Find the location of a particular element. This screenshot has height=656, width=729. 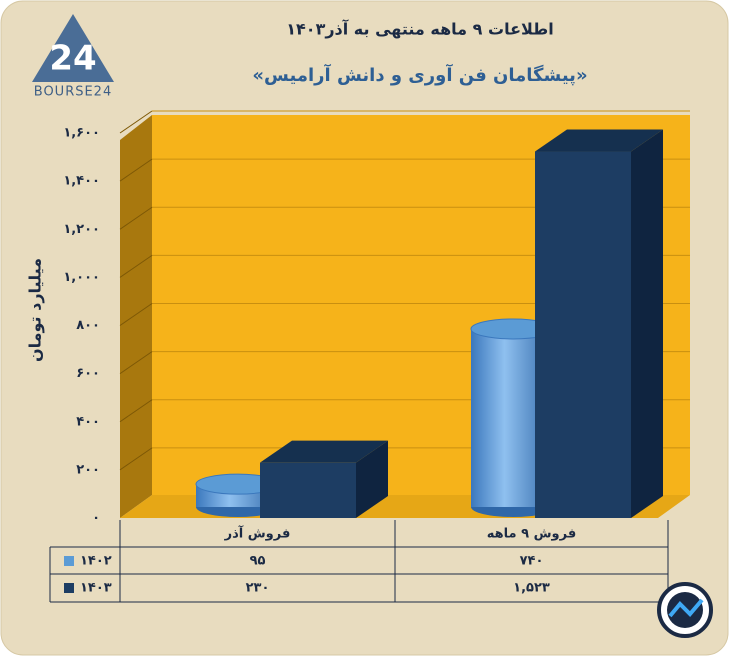

logo-text: BOURSE24 is located at coordinates (73, 92).